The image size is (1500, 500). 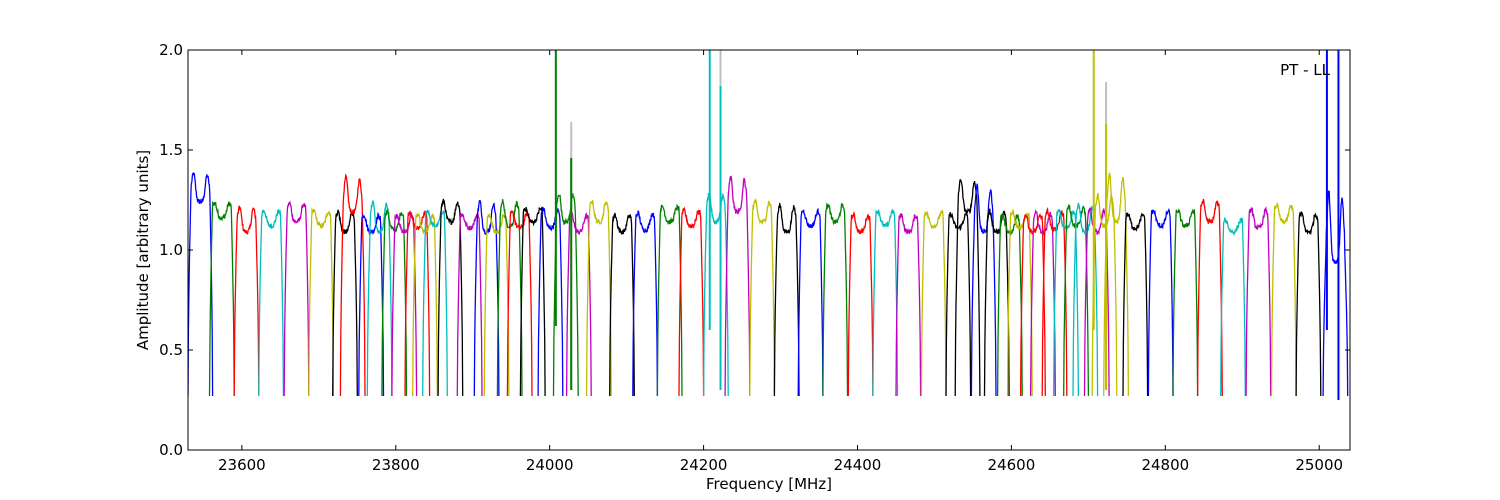 What do you see at coordinates (1165, 465) in the screenshot?
I see `x-tick-label: 24800` at bounding box center [1165, 465].